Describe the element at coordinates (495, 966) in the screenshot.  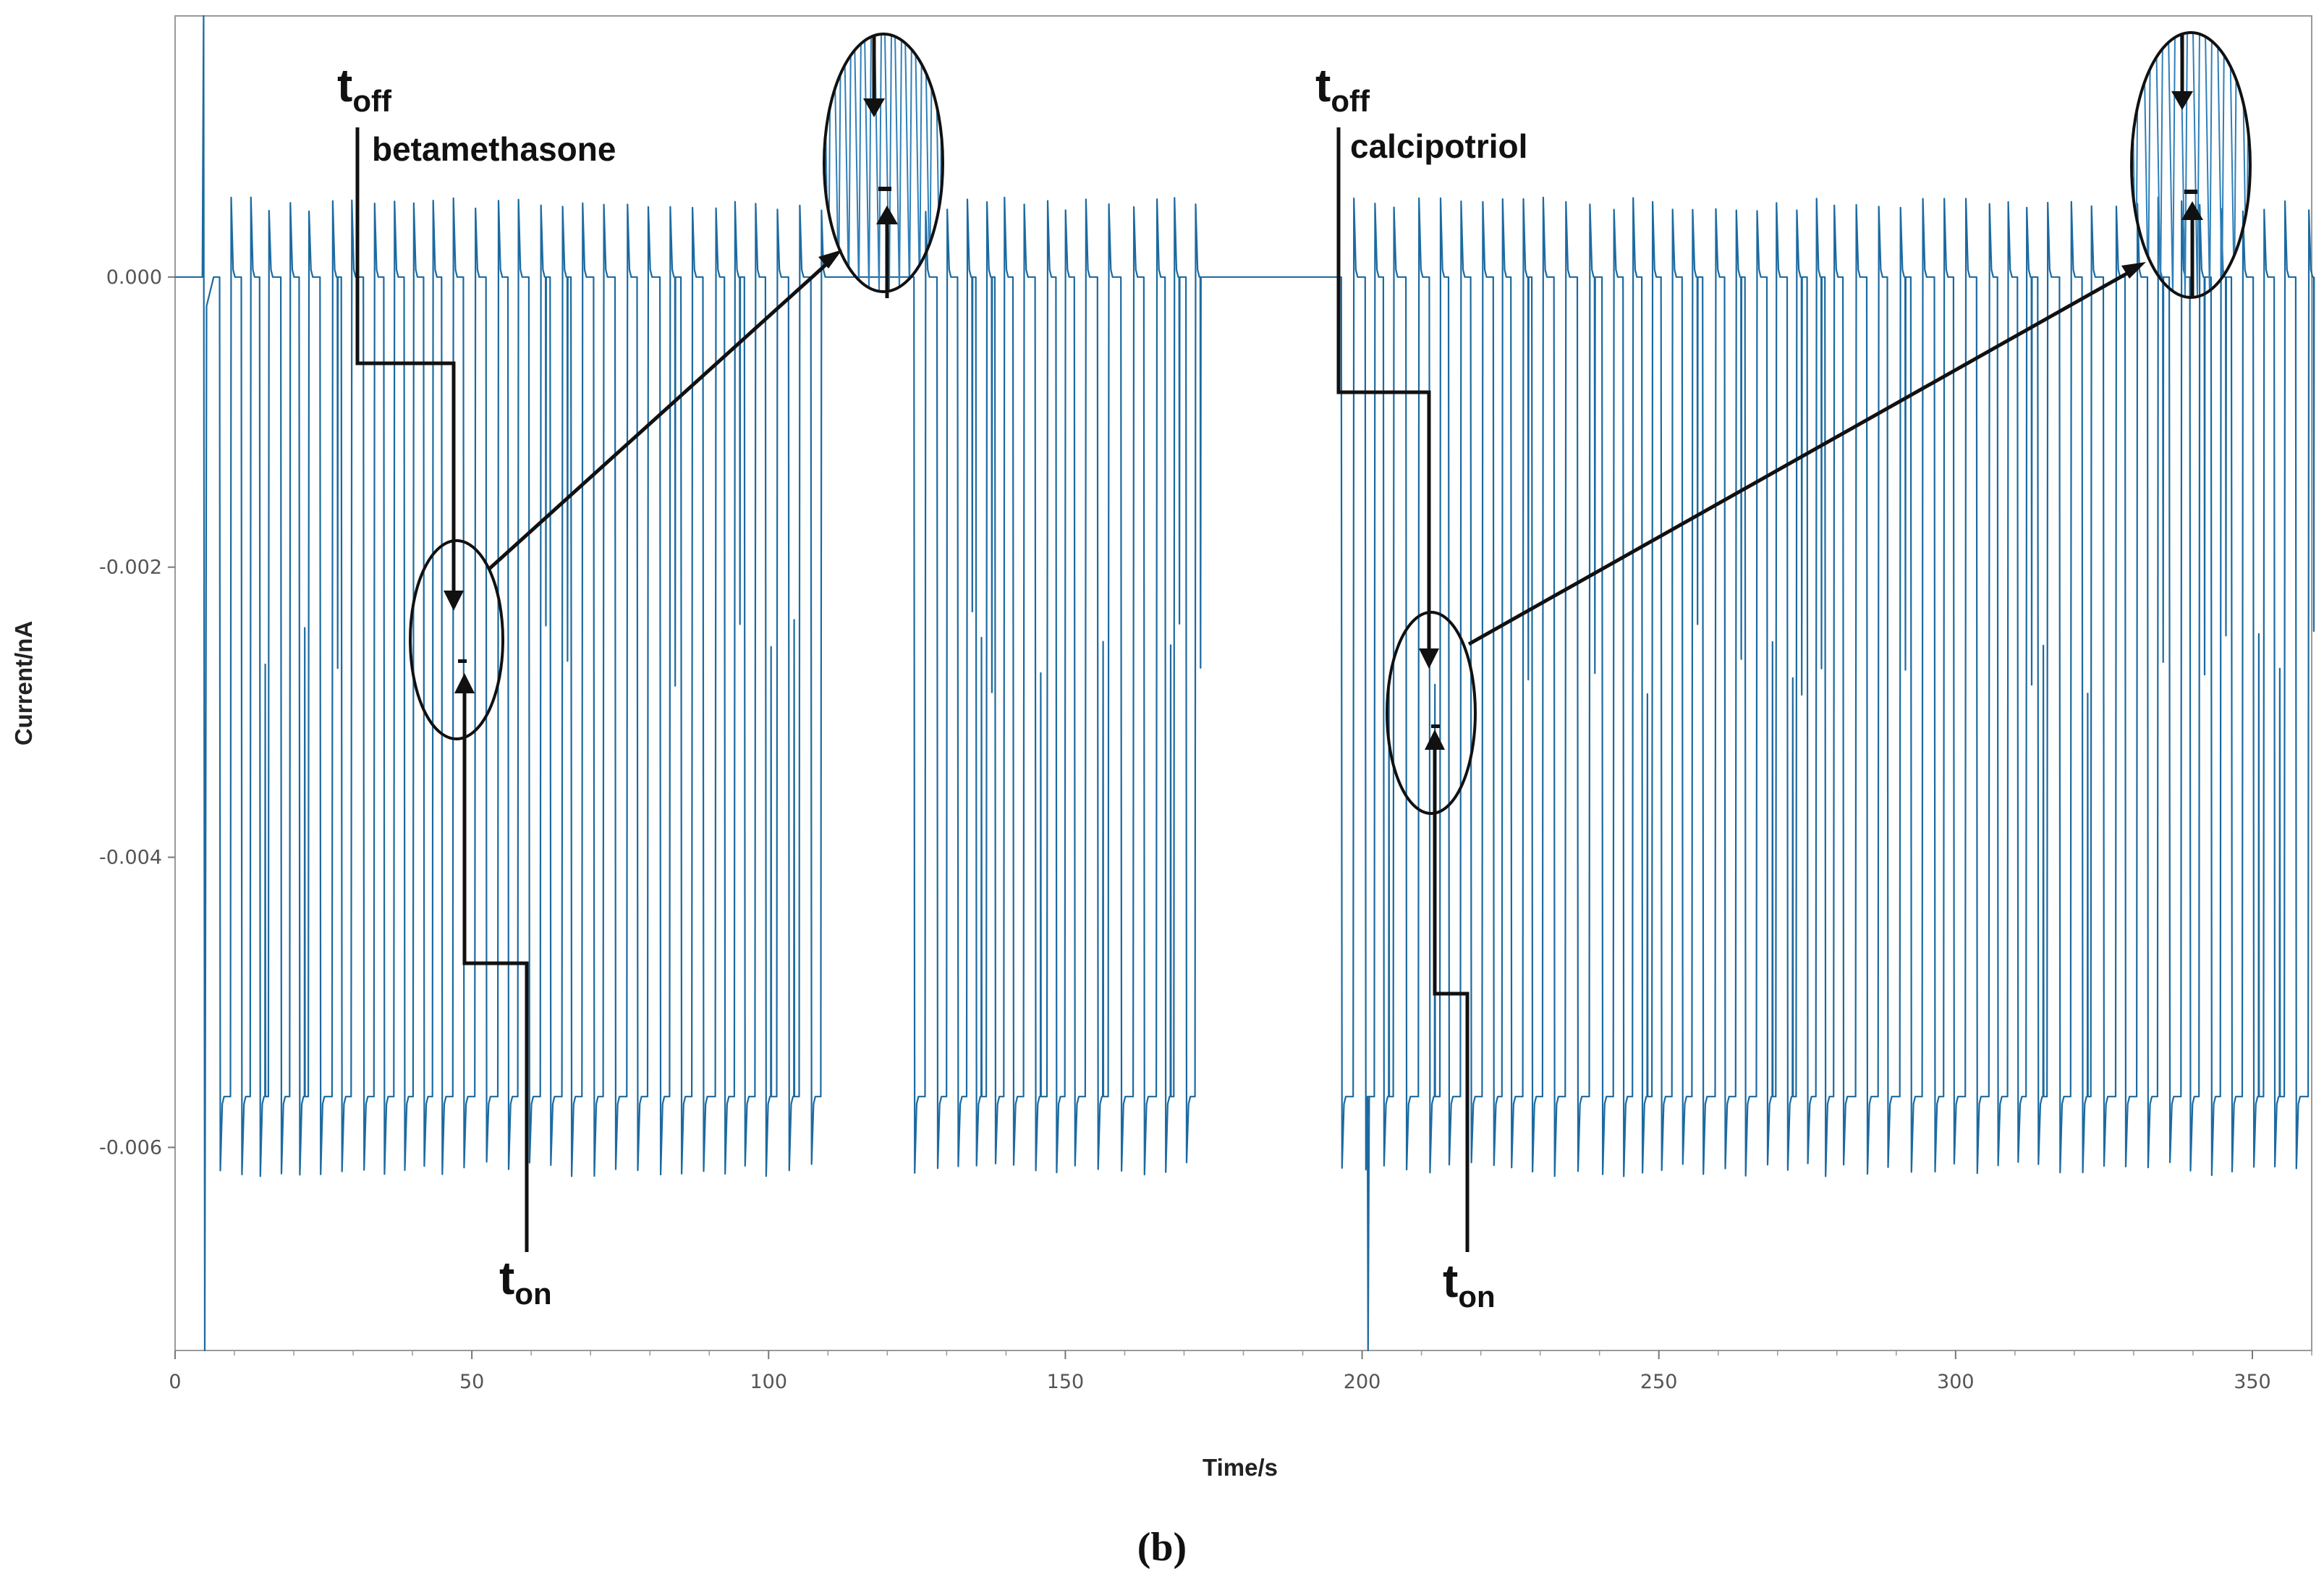
I see `ton-pointer-betamethasone` at that location.